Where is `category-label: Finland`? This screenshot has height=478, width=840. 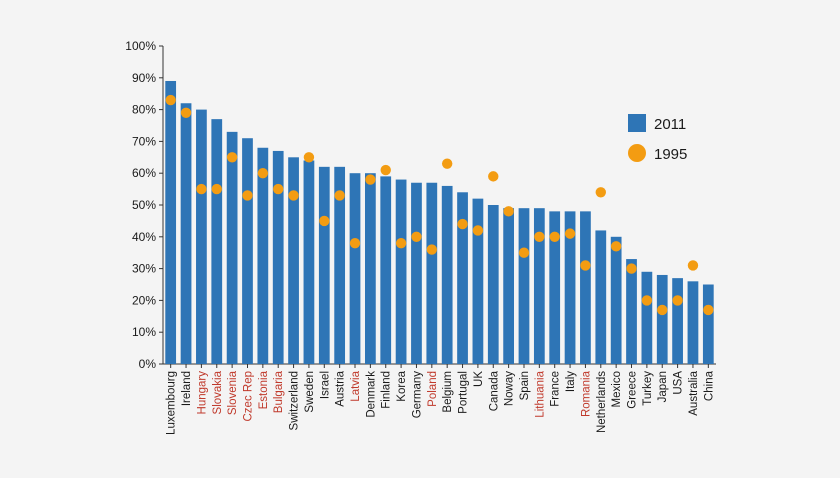 category-label: Finland is located at coordinates (387, 390).